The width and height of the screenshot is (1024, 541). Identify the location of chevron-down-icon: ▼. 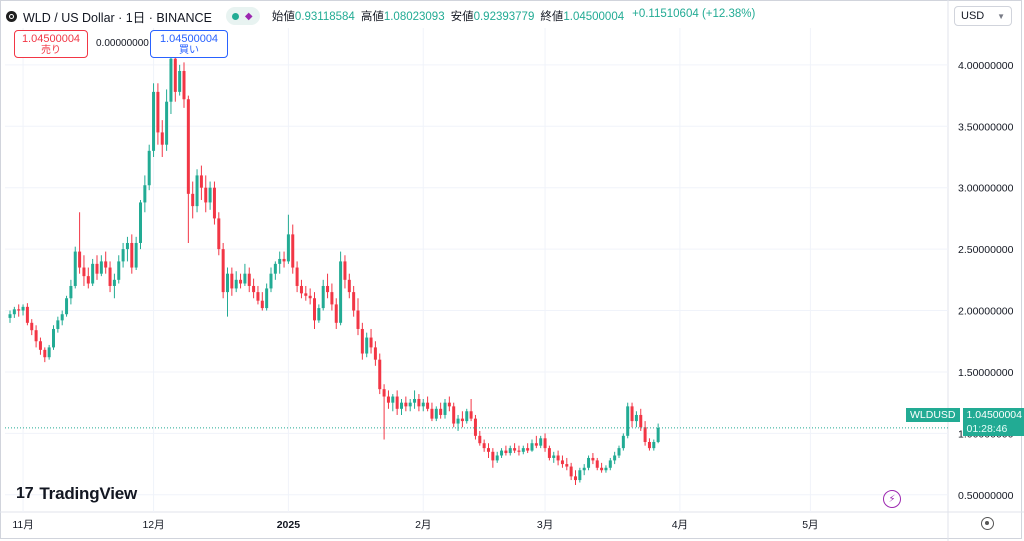
(1001, 16).